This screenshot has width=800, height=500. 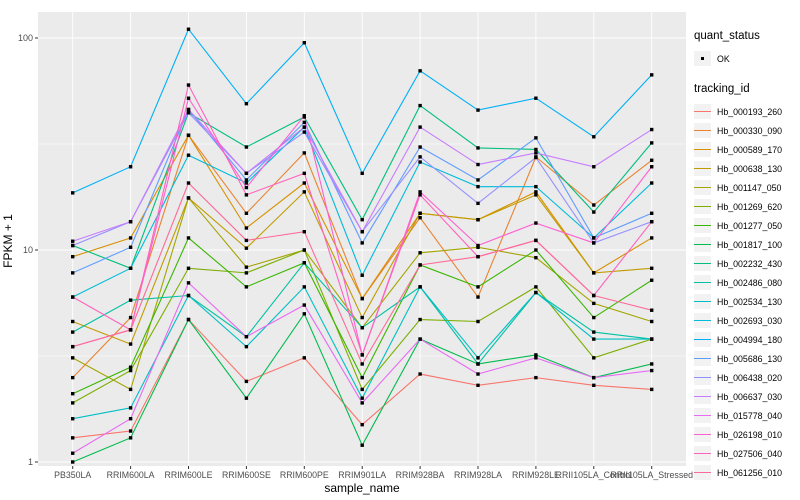 I want to click on x-tick-label: RRIM600LA, so click(x=131, y=475).